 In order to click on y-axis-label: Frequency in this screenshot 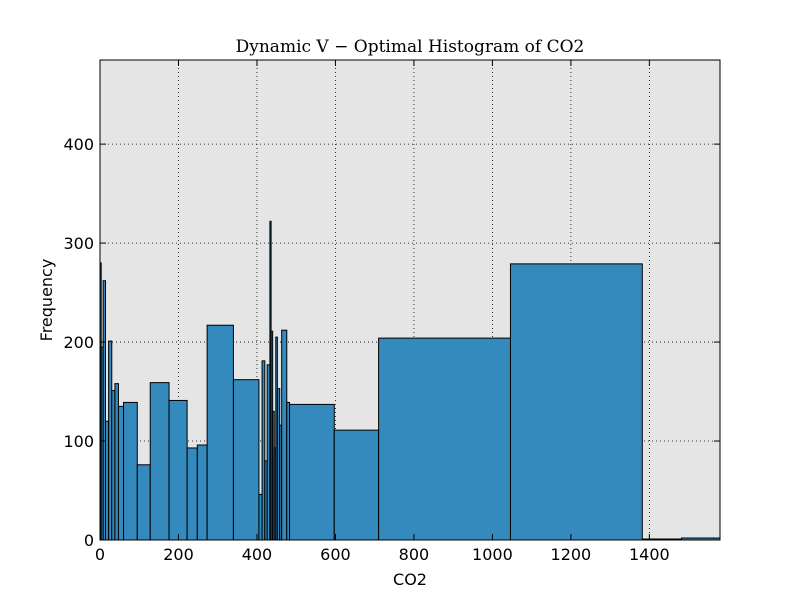, I will do `click(46, 300)`.